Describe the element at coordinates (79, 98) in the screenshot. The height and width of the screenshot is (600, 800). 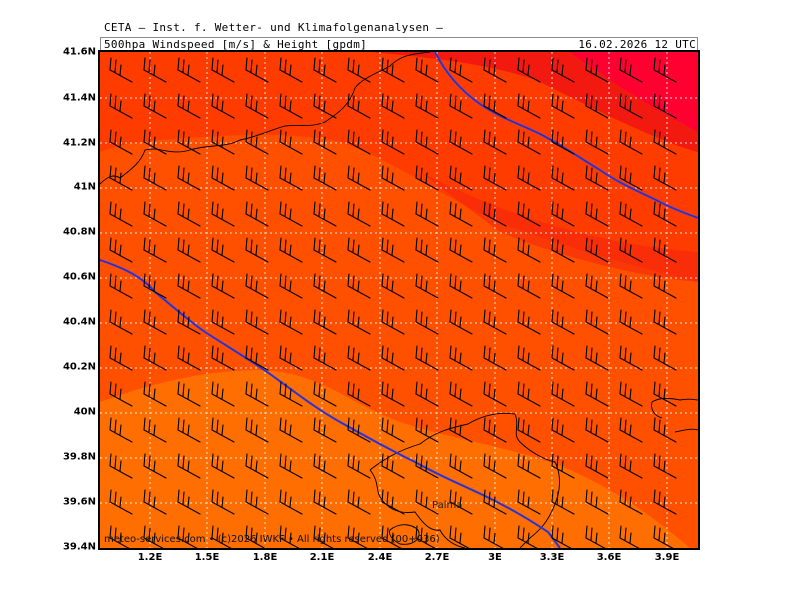
I see `lat-label-41.4n: 41.4N` at that location.